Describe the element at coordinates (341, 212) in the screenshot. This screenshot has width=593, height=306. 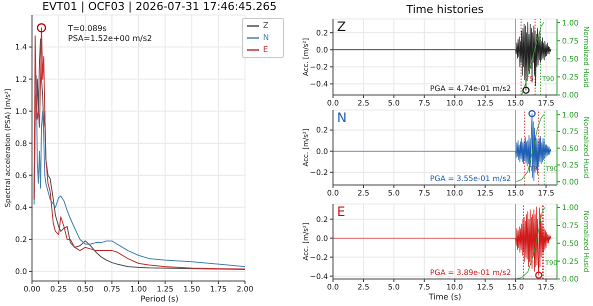
I see `annotation: E` at that location.